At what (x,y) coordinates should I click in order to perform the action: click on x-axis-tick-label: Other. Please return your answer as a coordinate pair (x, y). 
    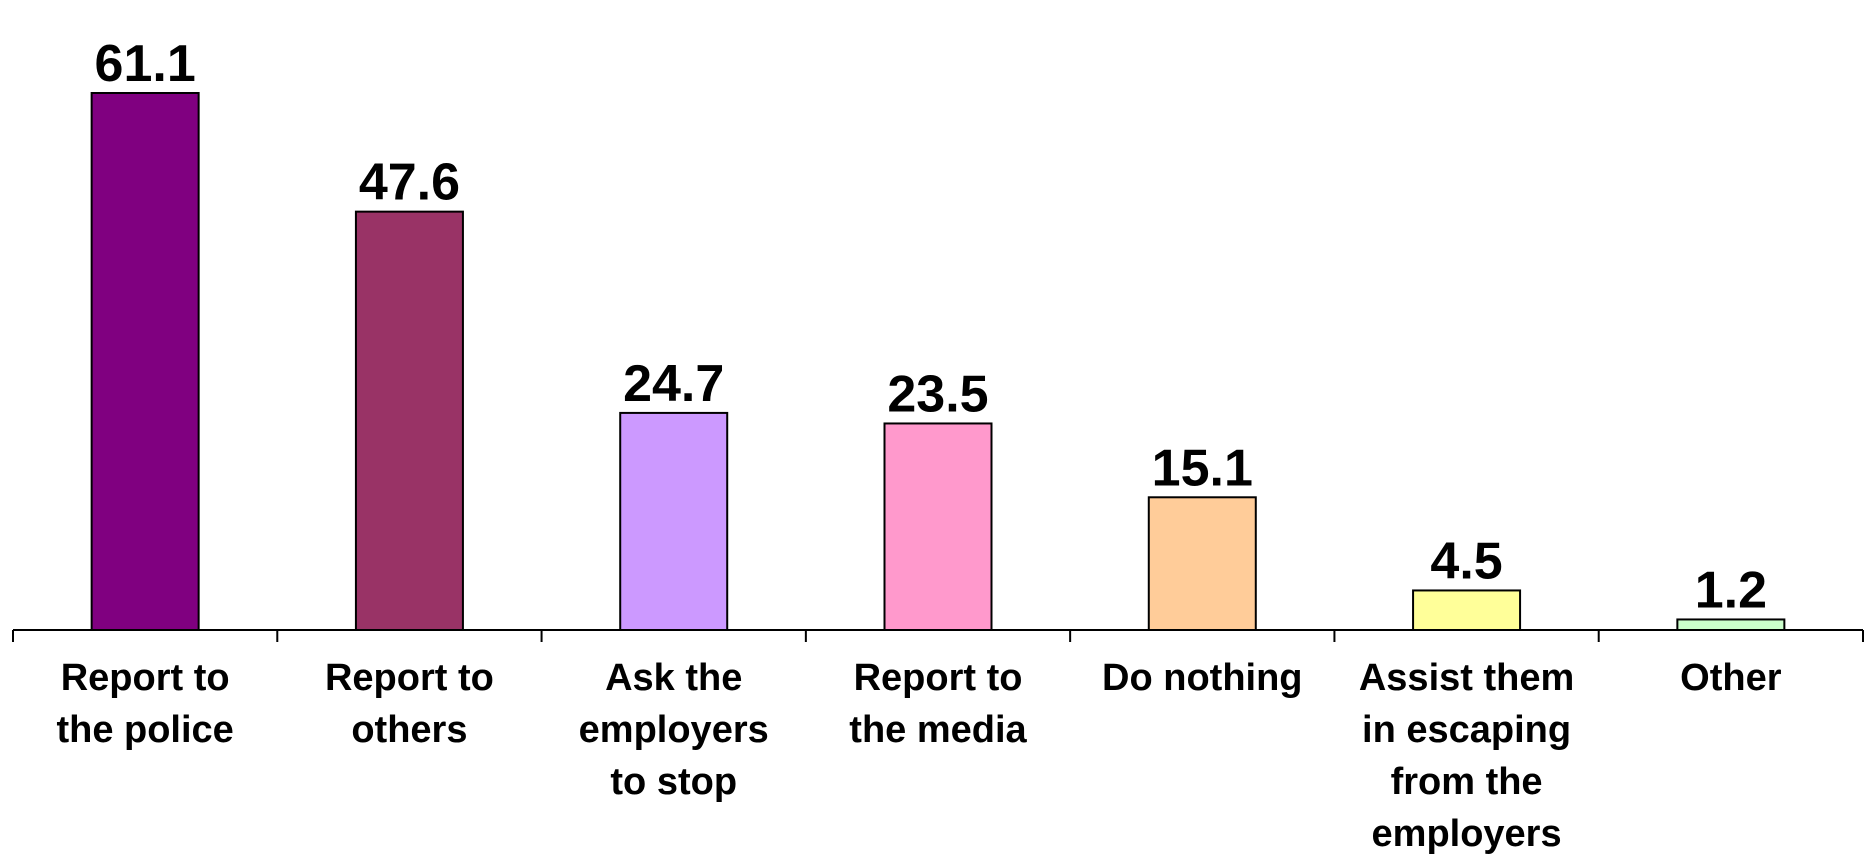
    Looking at the image, I should click on (1731, 678).